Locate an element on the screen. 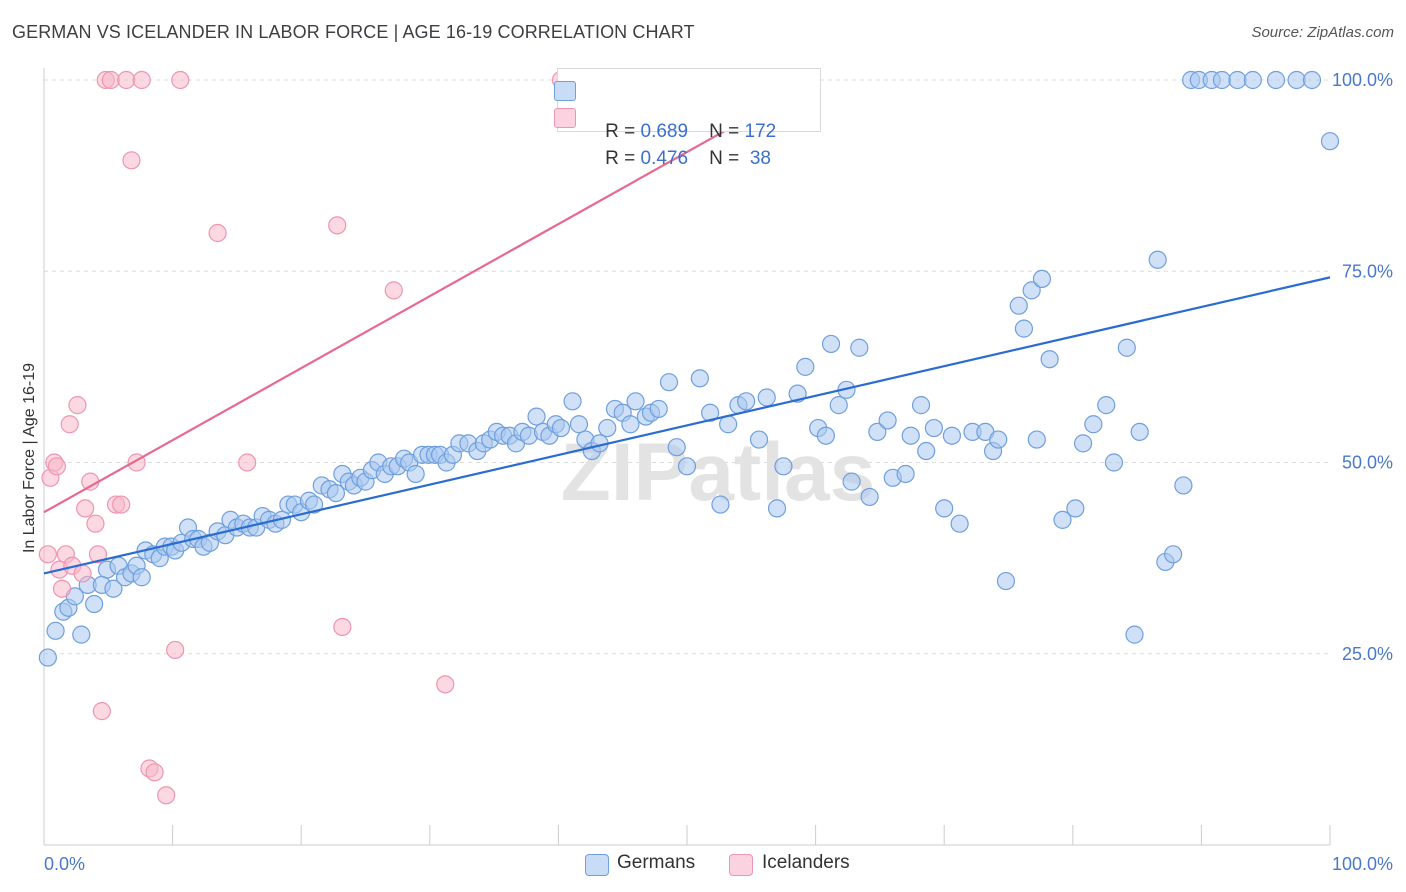  y-tick-label: 75.0% is located at coordinates (1367, 271).